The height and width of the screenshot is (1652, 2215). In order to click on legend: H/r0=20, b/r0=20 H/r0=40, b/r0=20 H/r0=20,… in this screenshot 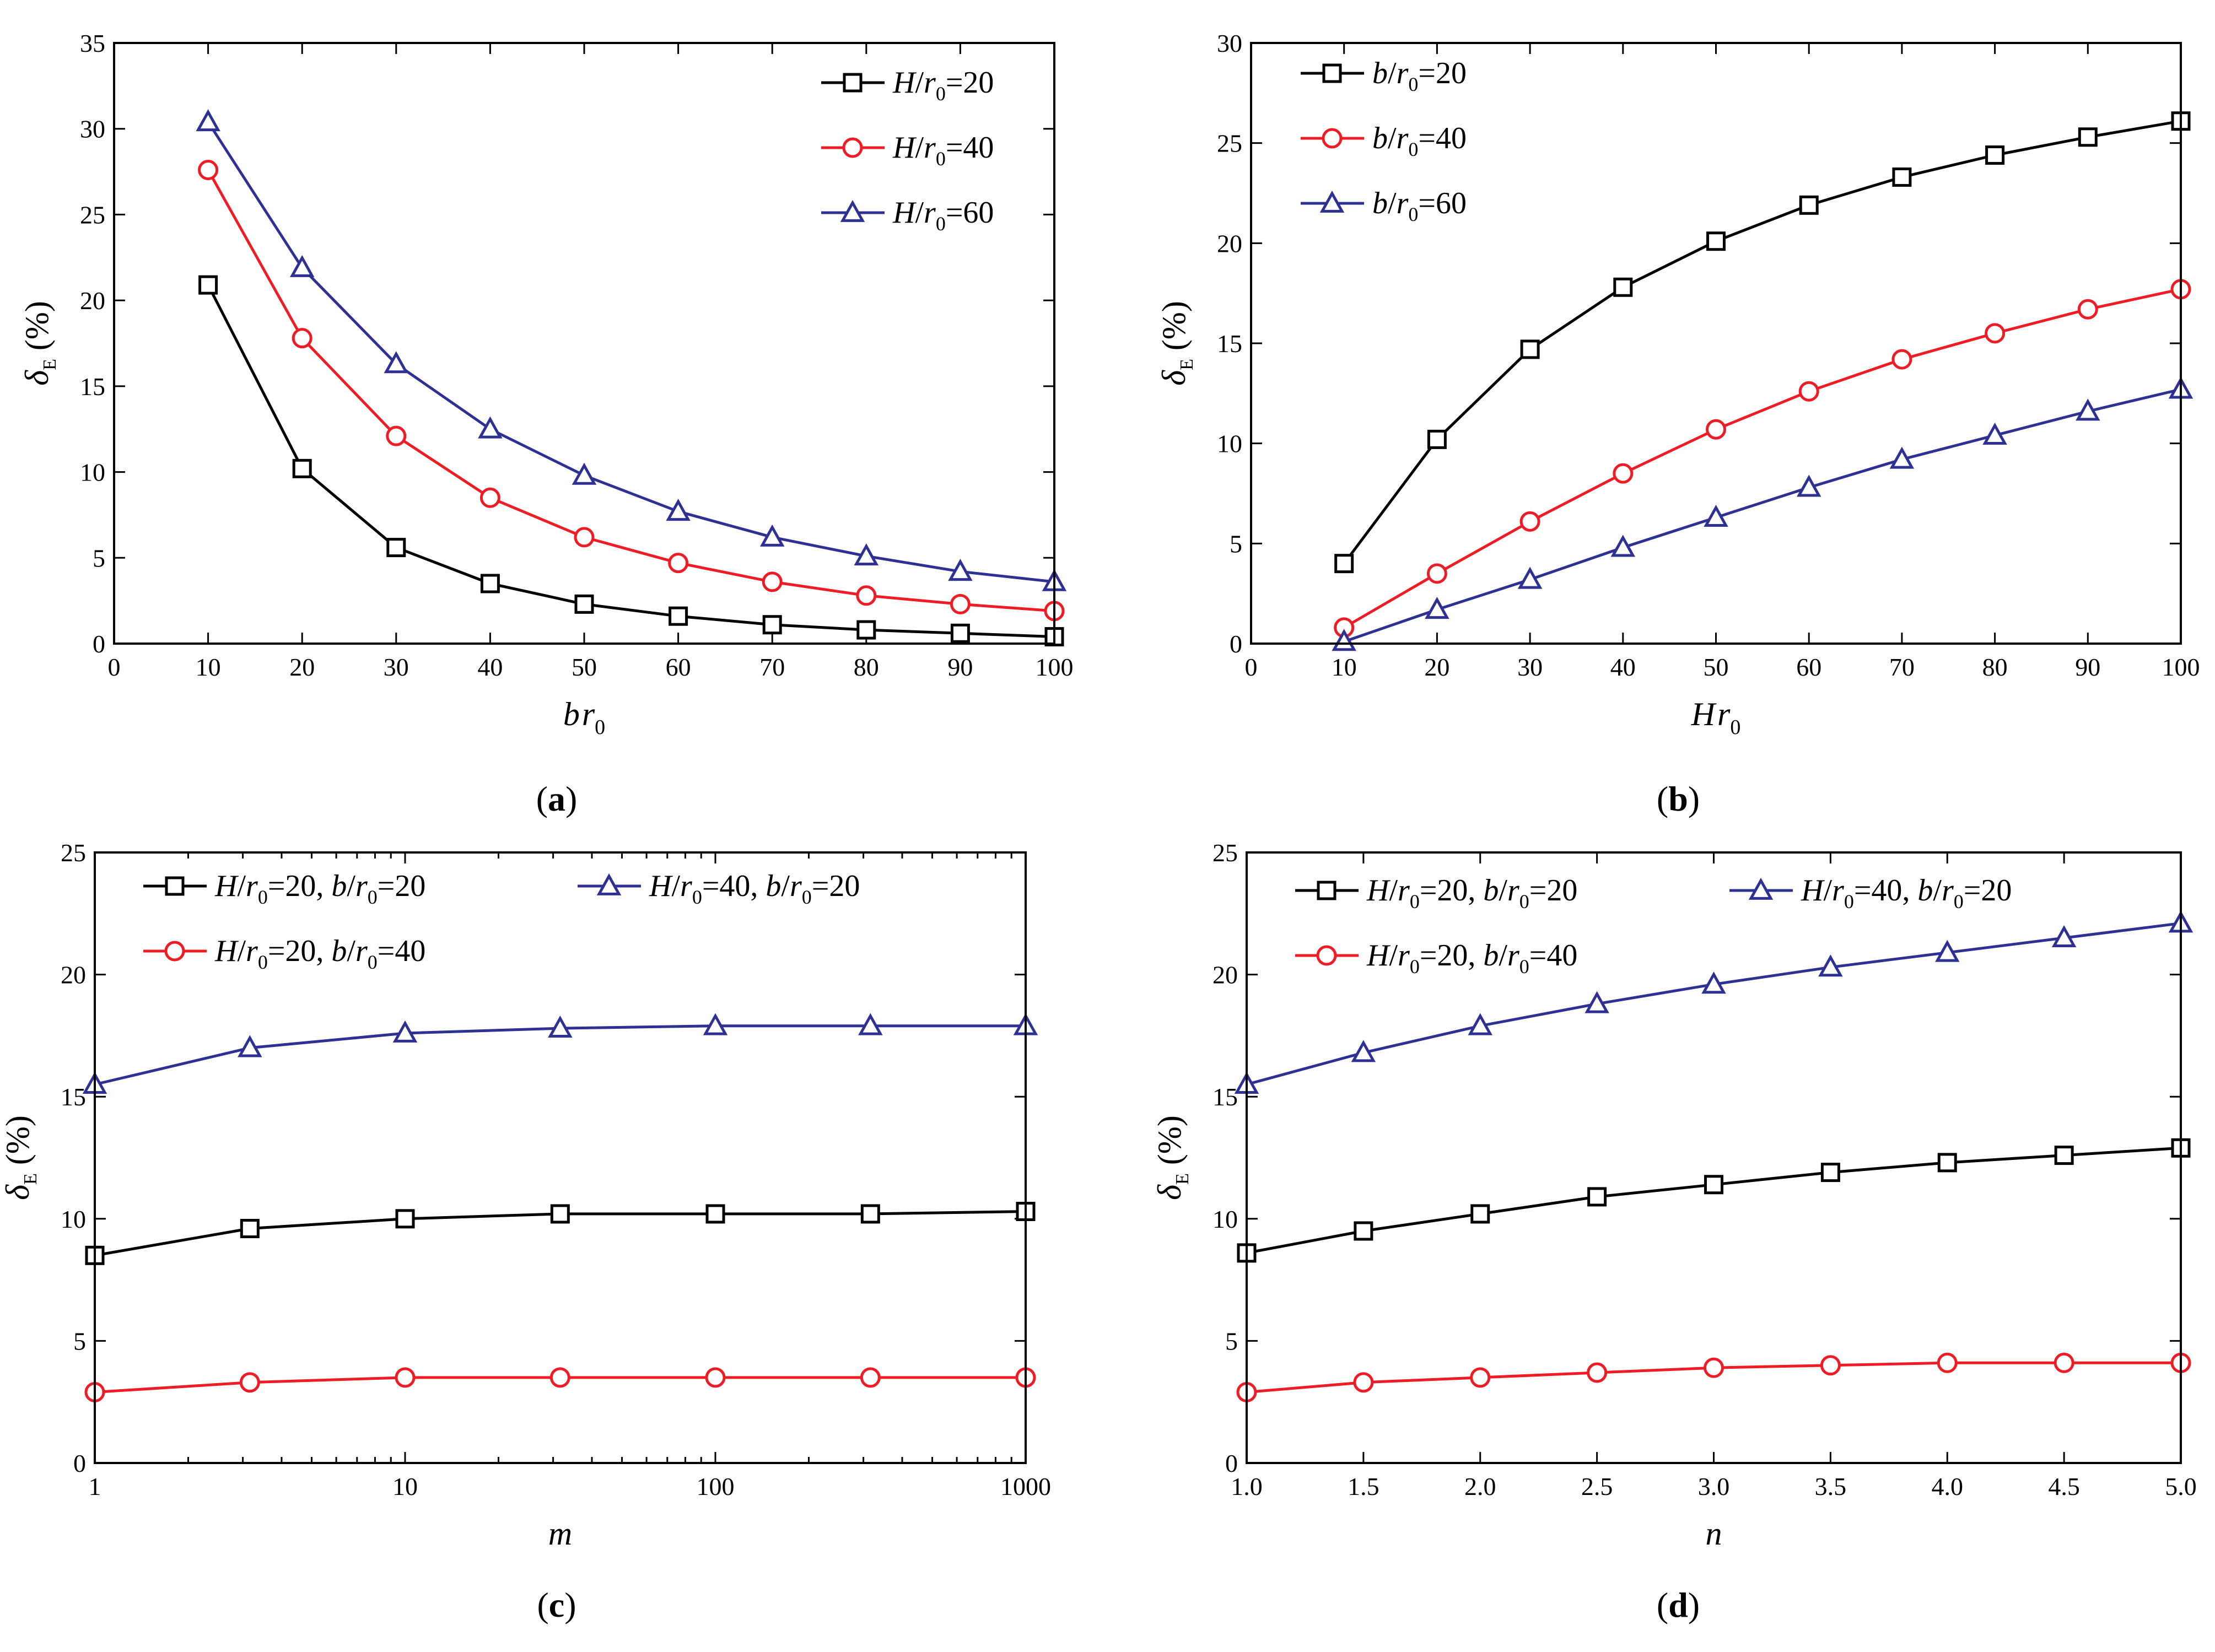, I will do `click(501, 921)`.